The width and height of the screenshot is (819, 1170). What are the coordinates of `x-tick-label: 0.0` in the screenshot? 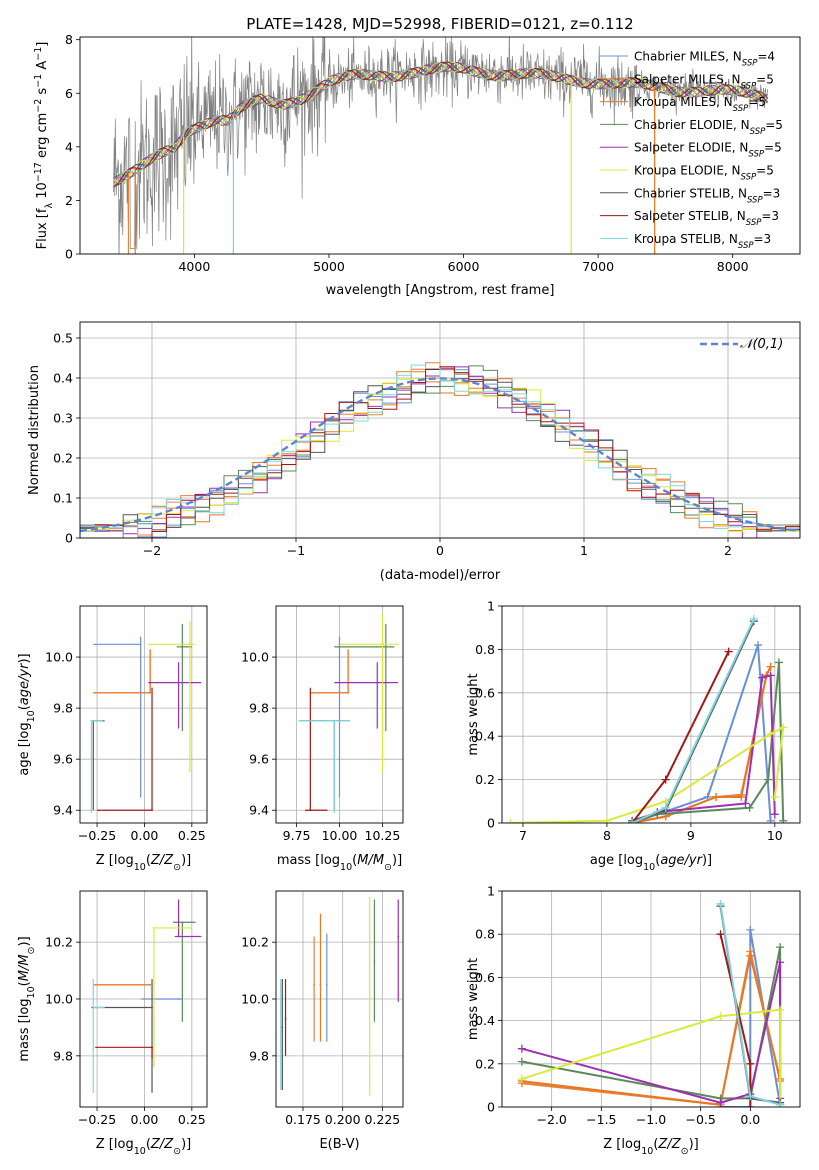 It's located at (750, 1119).